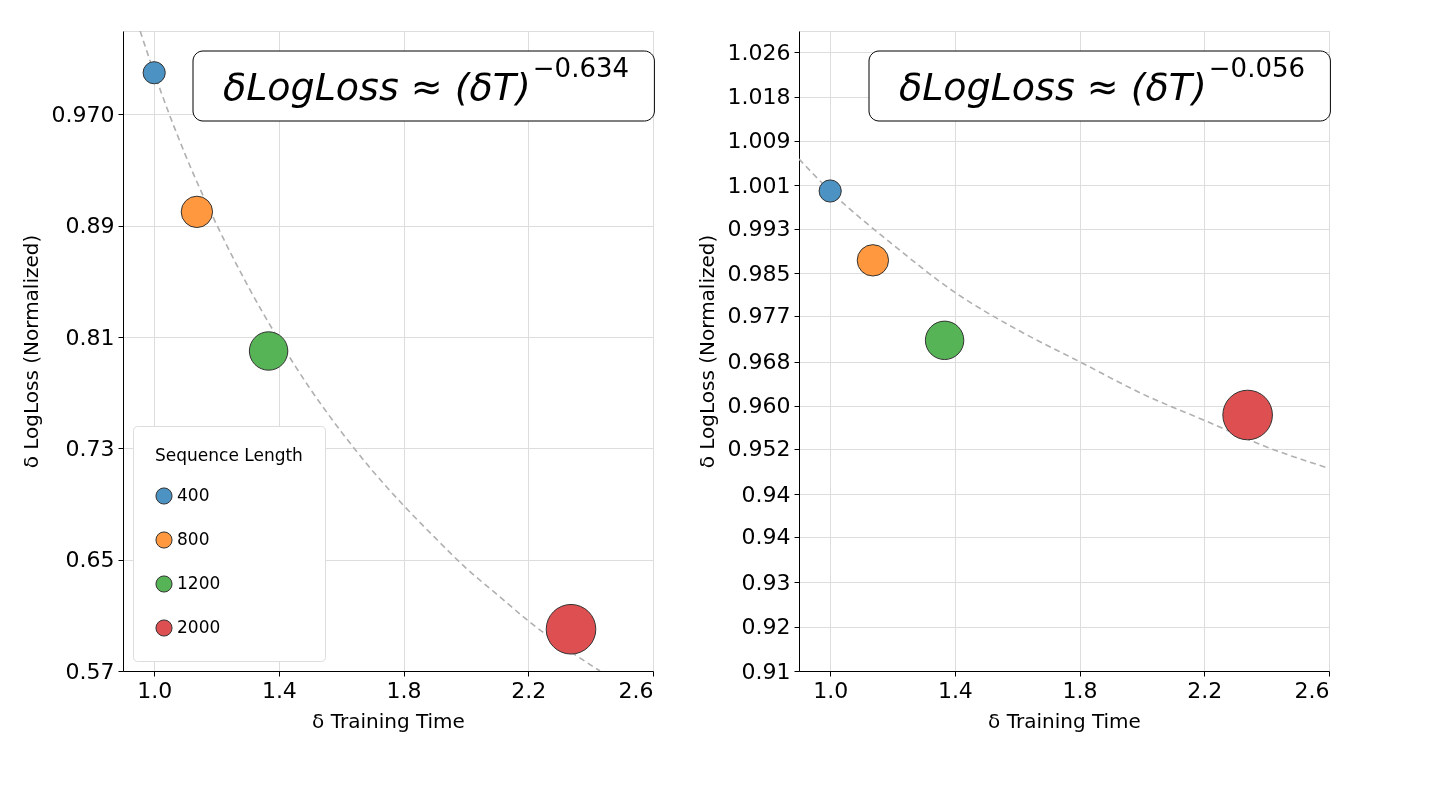 This screenshot has height=810, width=1440. I want to click on y-tick-label: 1.026, so click(759, 52).